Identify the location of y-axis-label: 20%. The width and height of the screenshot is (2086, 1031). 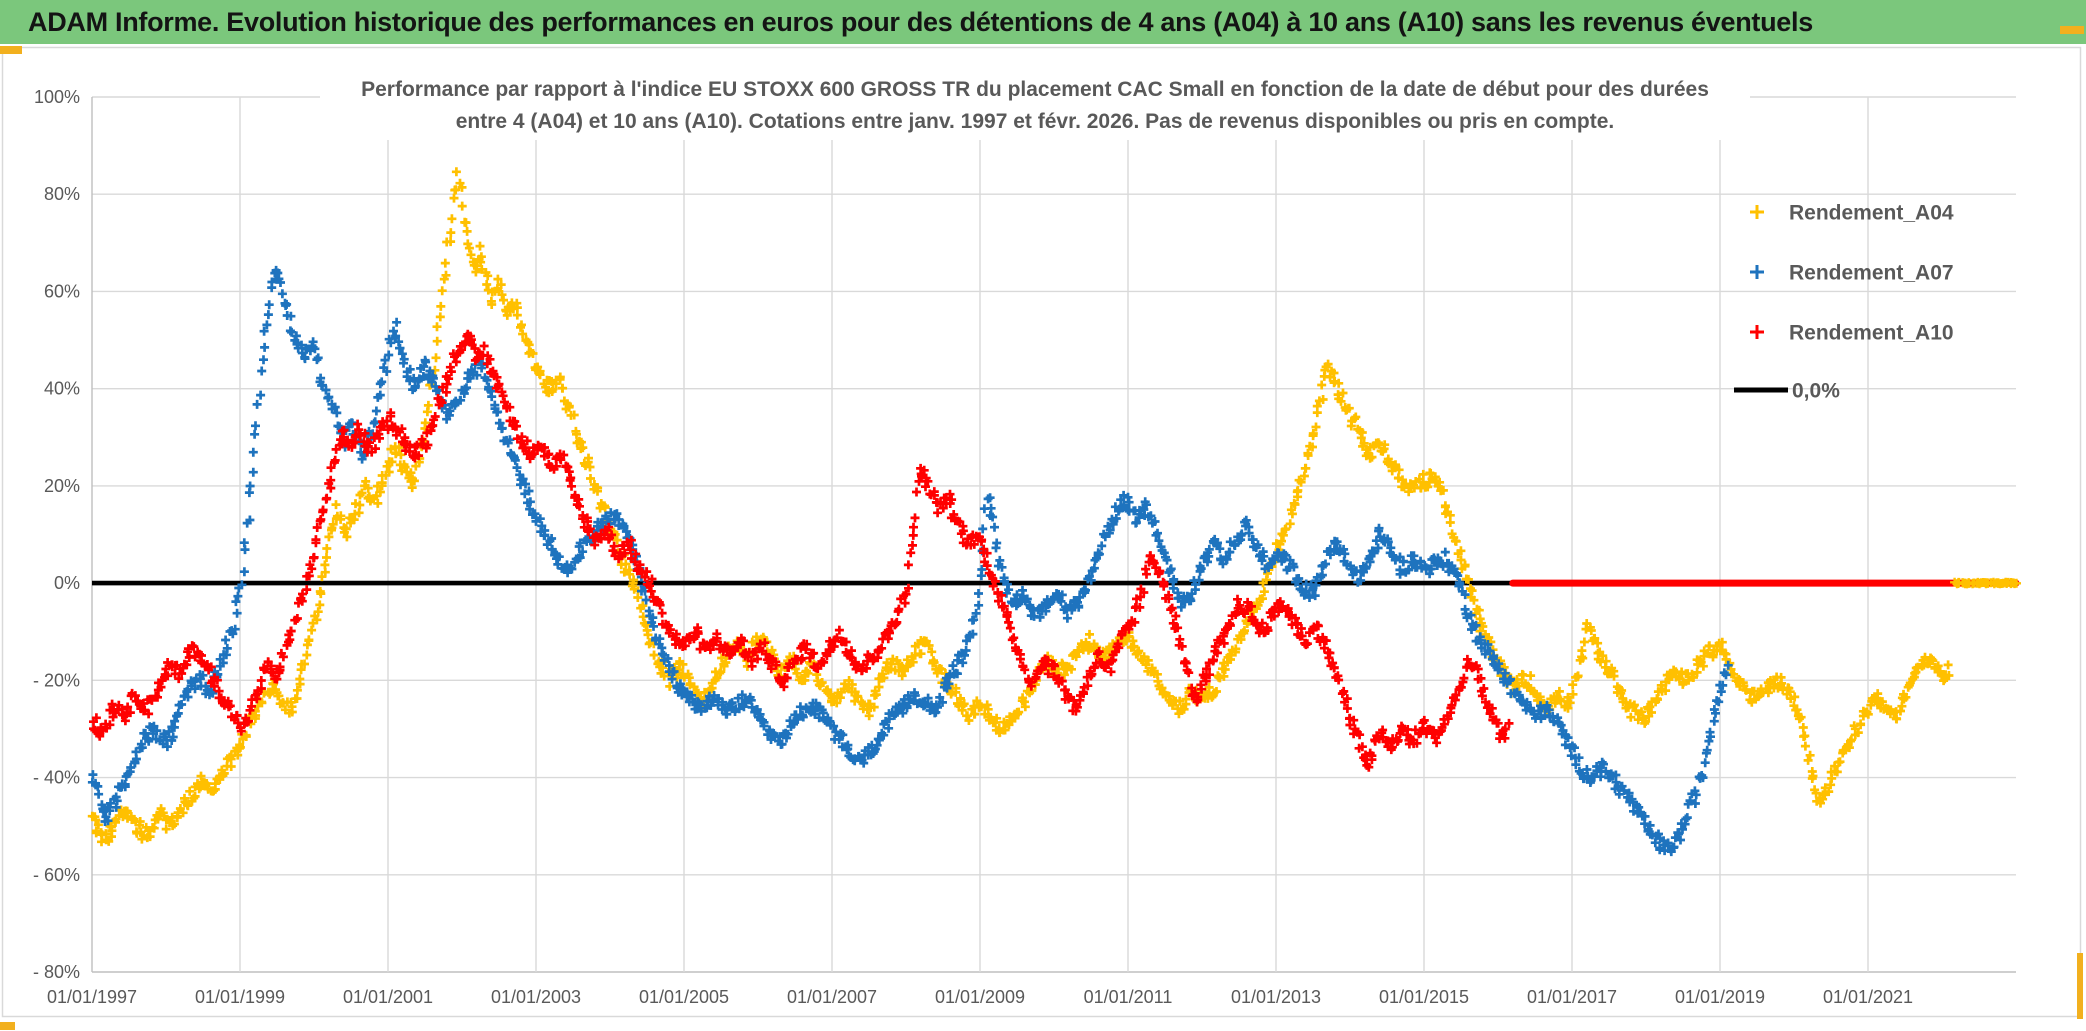
(62, 486).